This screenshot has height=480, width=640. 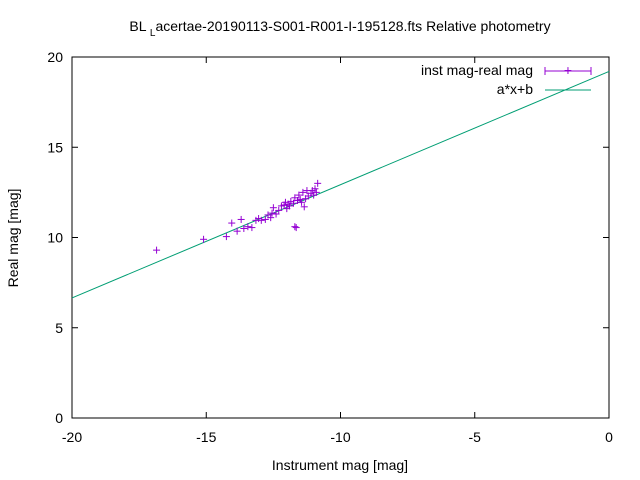 What do you see at coordinates (475, 437) in the screenshot?
I see `x-tick-label: -5` at bounding box center [475, 437].